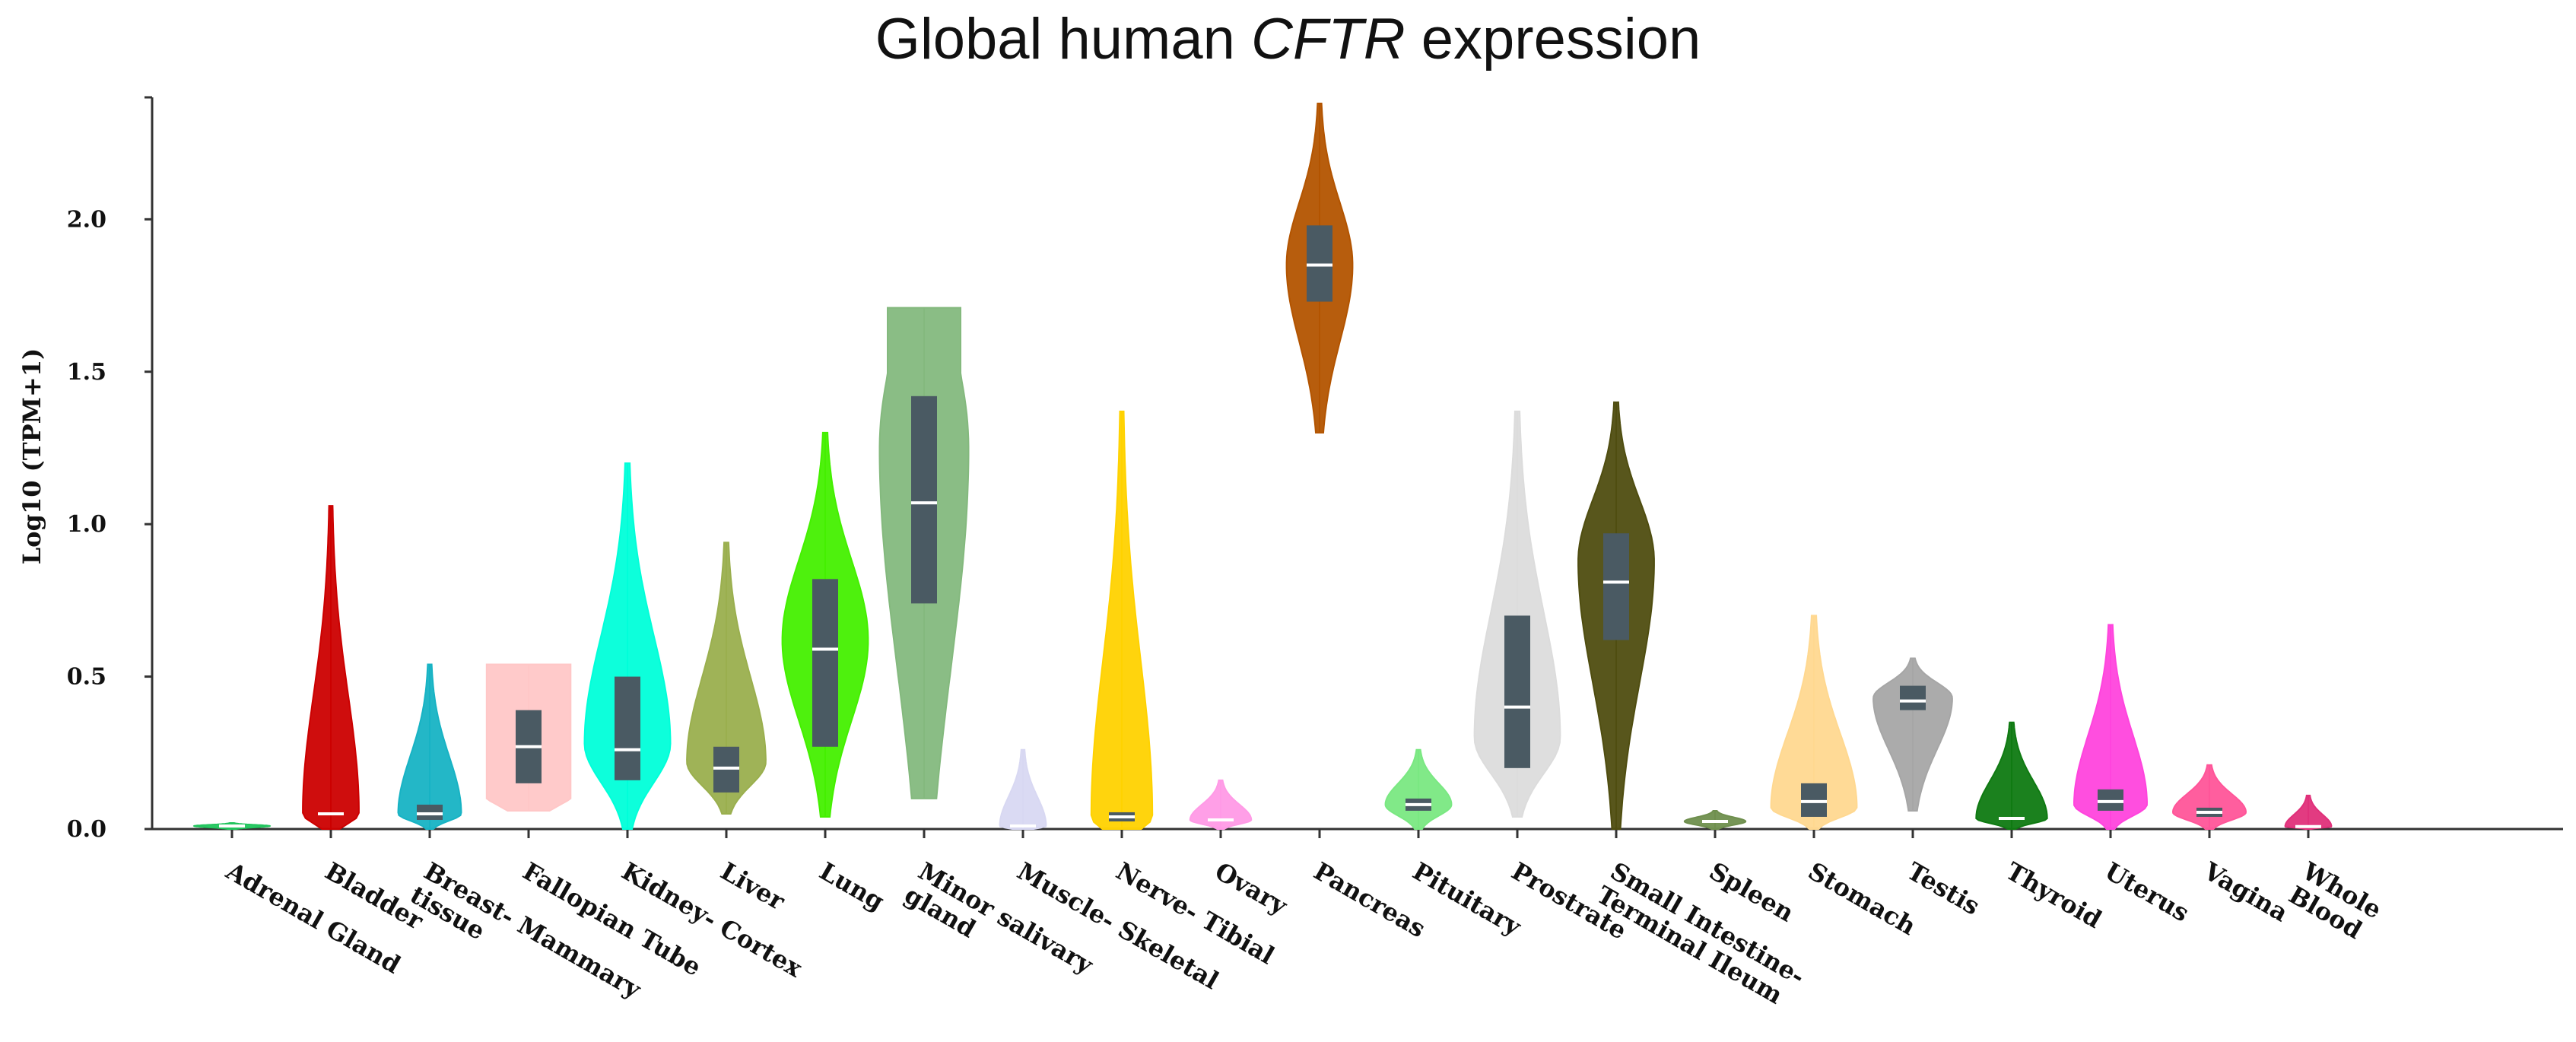 The width and height of the screenshot is (2576, 1042). I want to click on violin-lung, so click(825, 624).